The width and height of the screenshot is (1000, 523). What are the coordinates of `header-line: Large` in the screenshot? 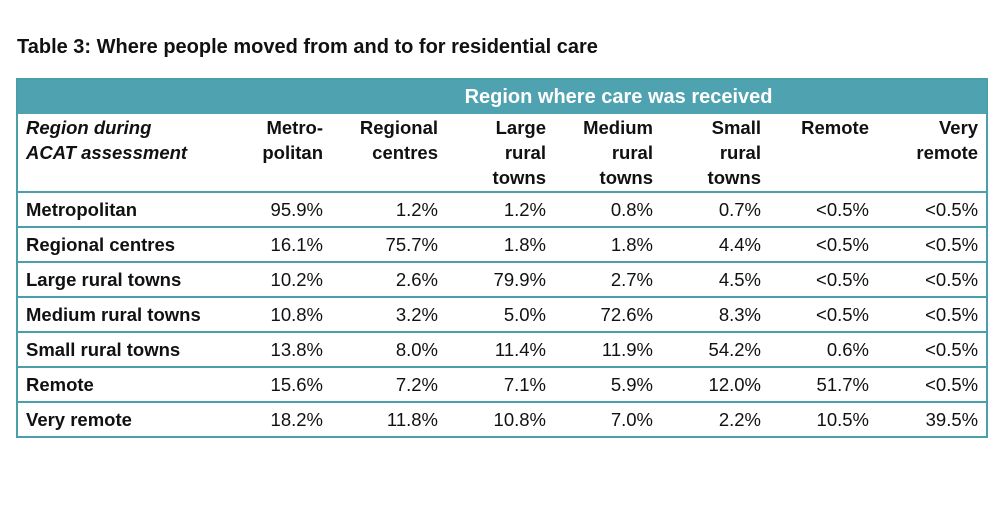 It's located at (520, 127).